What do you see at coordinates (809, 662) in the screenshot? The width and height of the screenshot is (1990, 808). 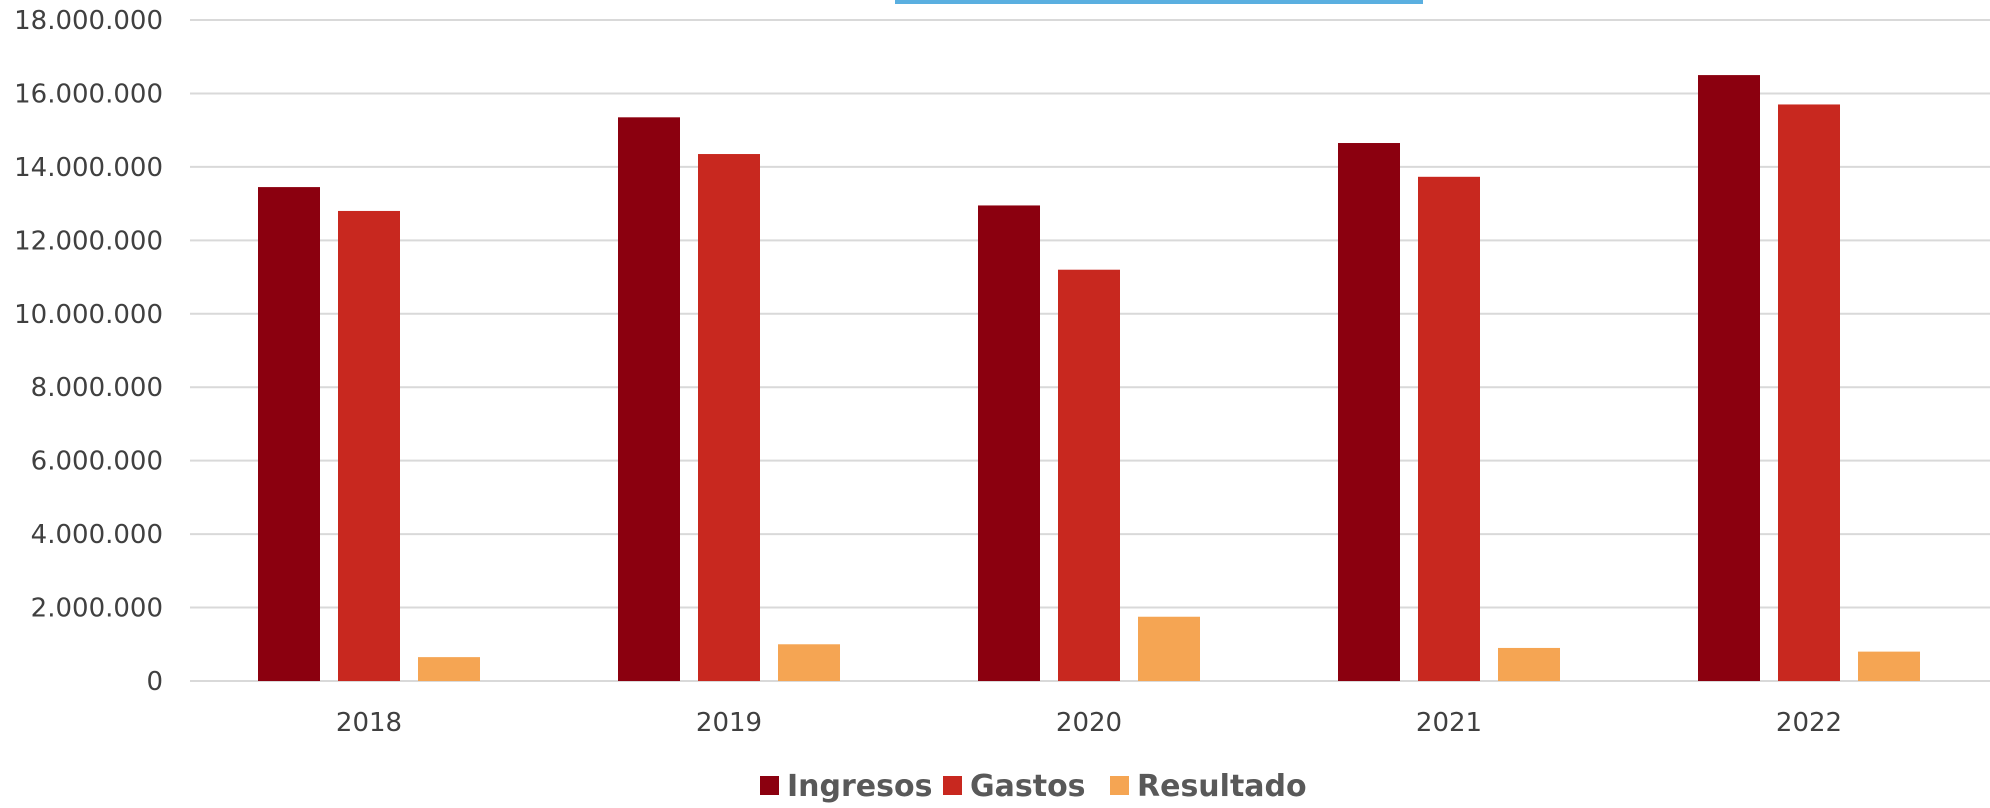 I see `bar-resultado-2019` at bounding box center [809, 662].